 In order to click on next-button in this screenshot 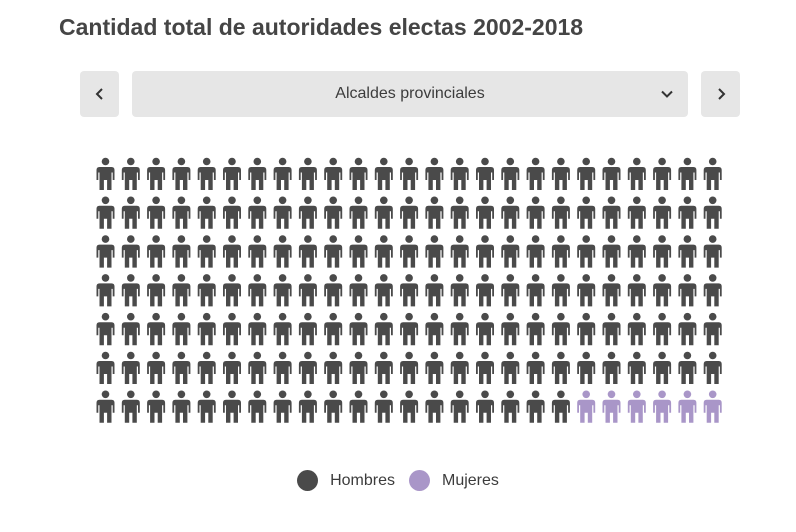, I will do `click(720, 94)`.